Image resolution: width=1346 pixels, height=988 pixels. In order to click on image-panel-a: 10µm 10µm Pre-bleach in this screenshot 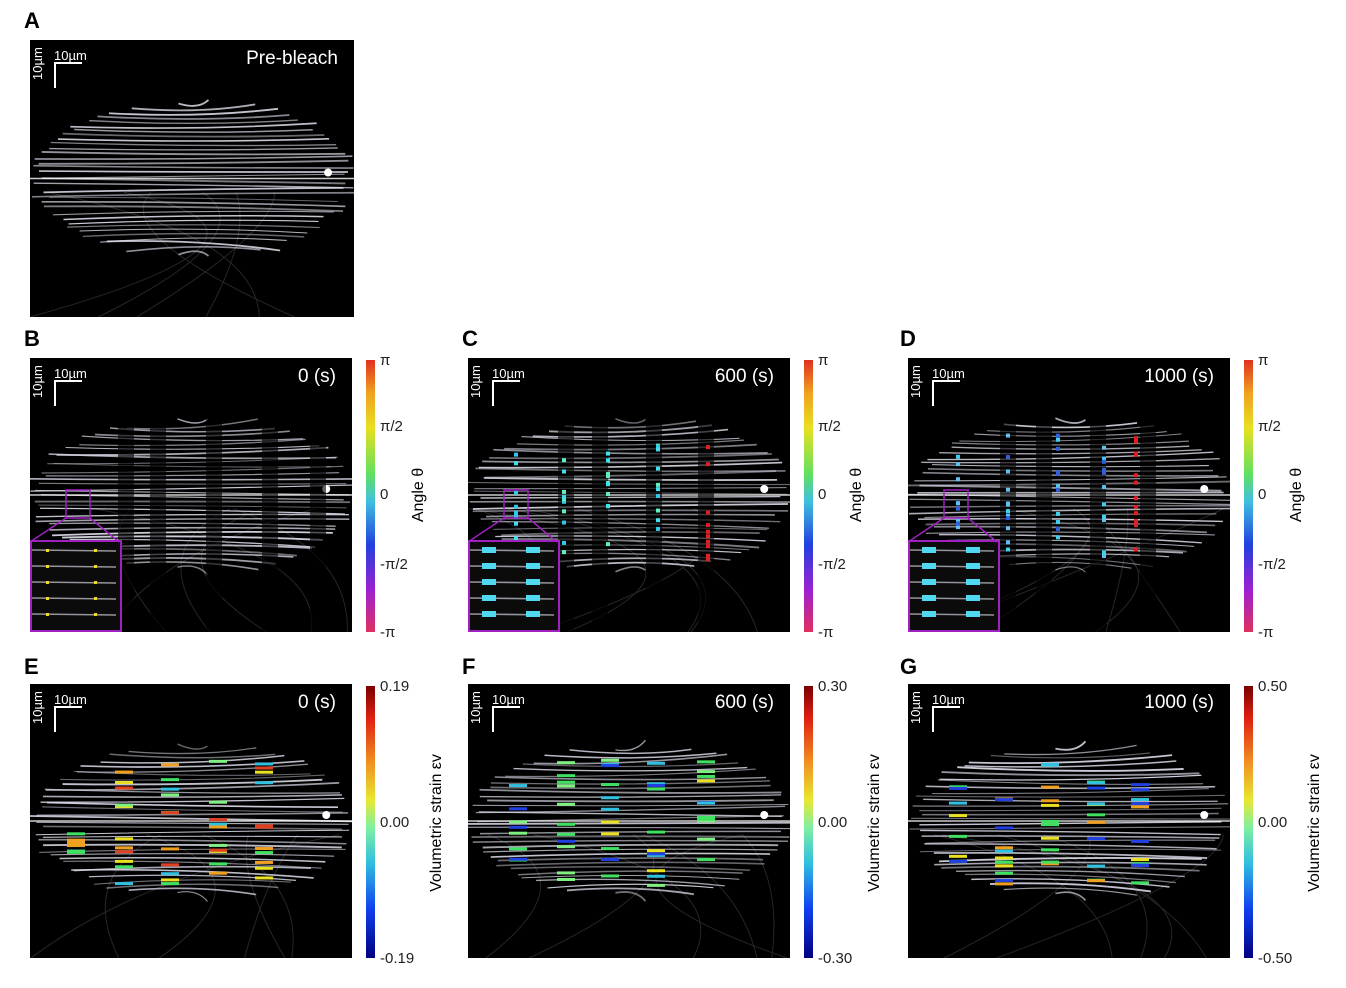, I will do `click(192, 178)`.